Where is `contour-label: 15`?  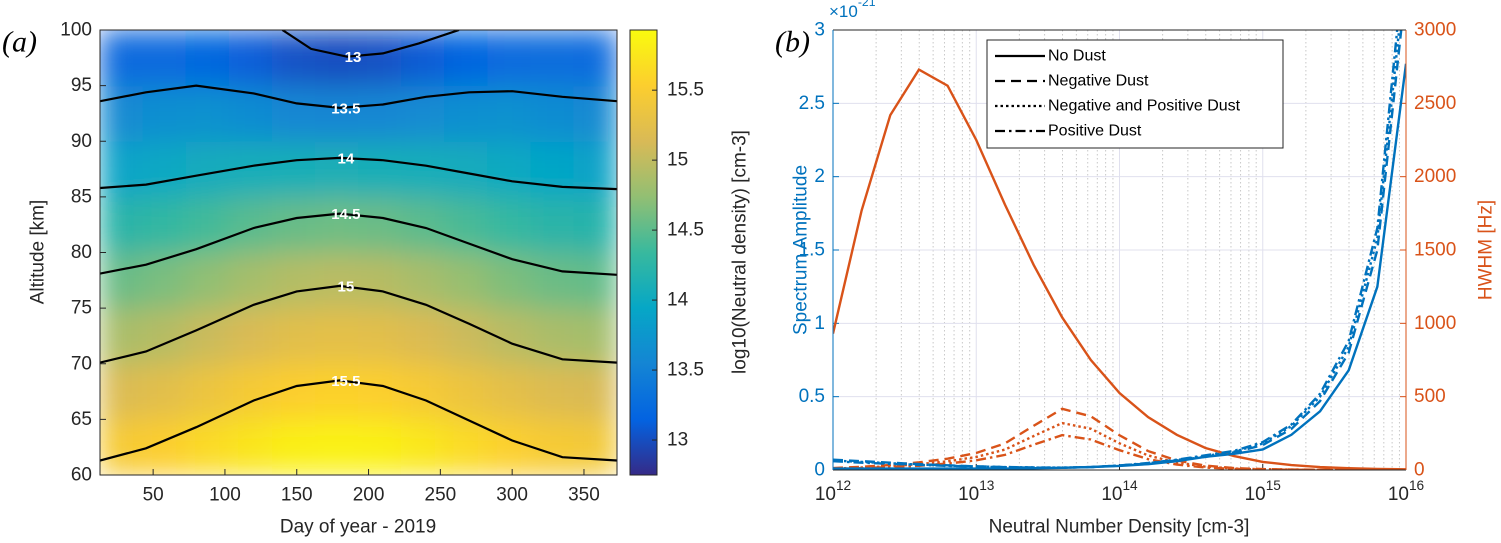
contour-label: 15 is located at coordinates (345, 286).